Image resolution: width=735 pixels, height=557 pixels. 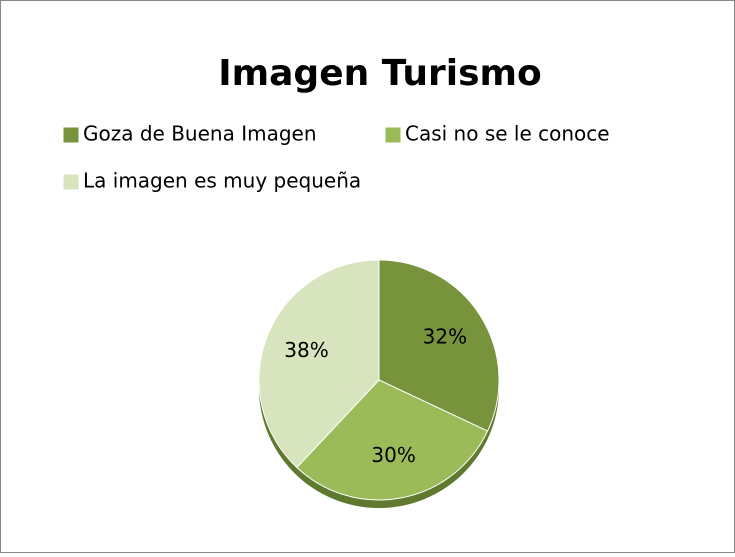 What do you see at coordinates (306, 350) in the screenshot?
I see `data-label: 38%` at bounding box center [306, 350].